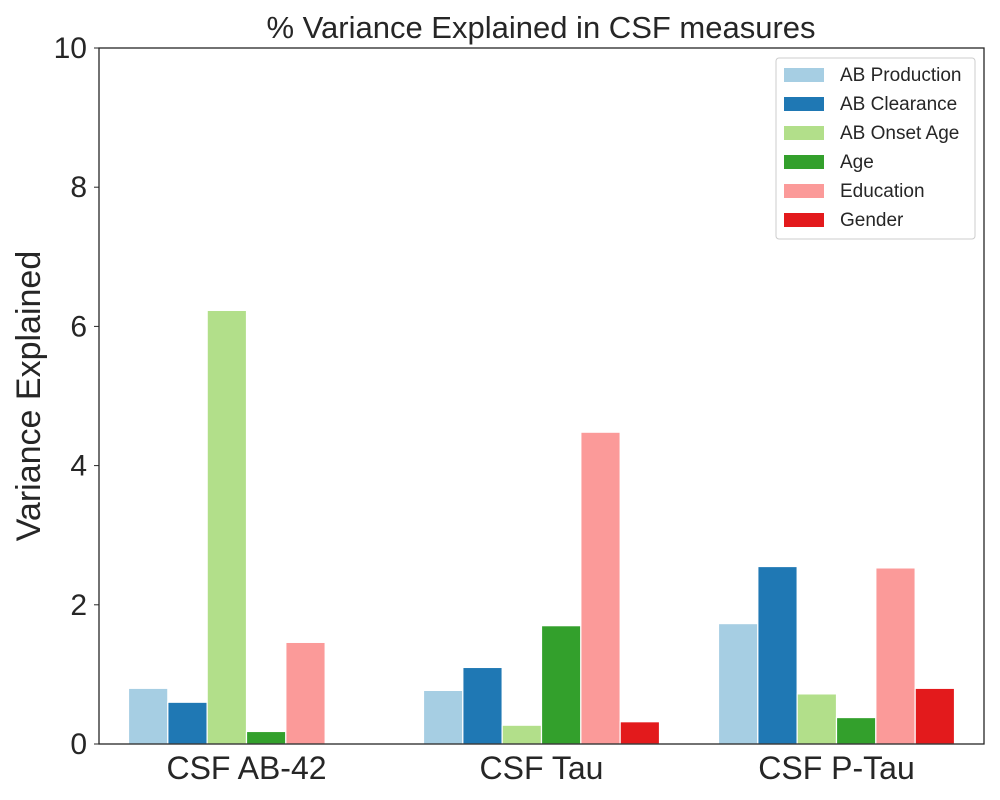 This screenshot has height=800, width=1000. Describe the element at coordinates (246, 768) in the screenshot. I see `x-tick-label: CSF AB-42` at that location.